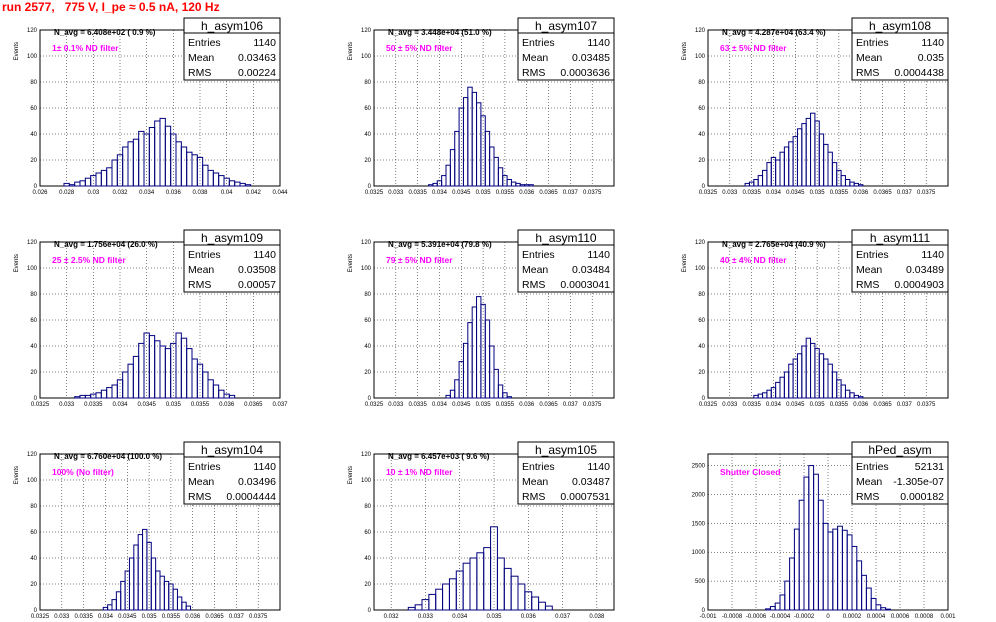 The height and width of the screenshot is (622, 996). Describe the element at coordinates (585, 73) in the screenshot. I see `stats-row-value: 0.0003636` at that location.